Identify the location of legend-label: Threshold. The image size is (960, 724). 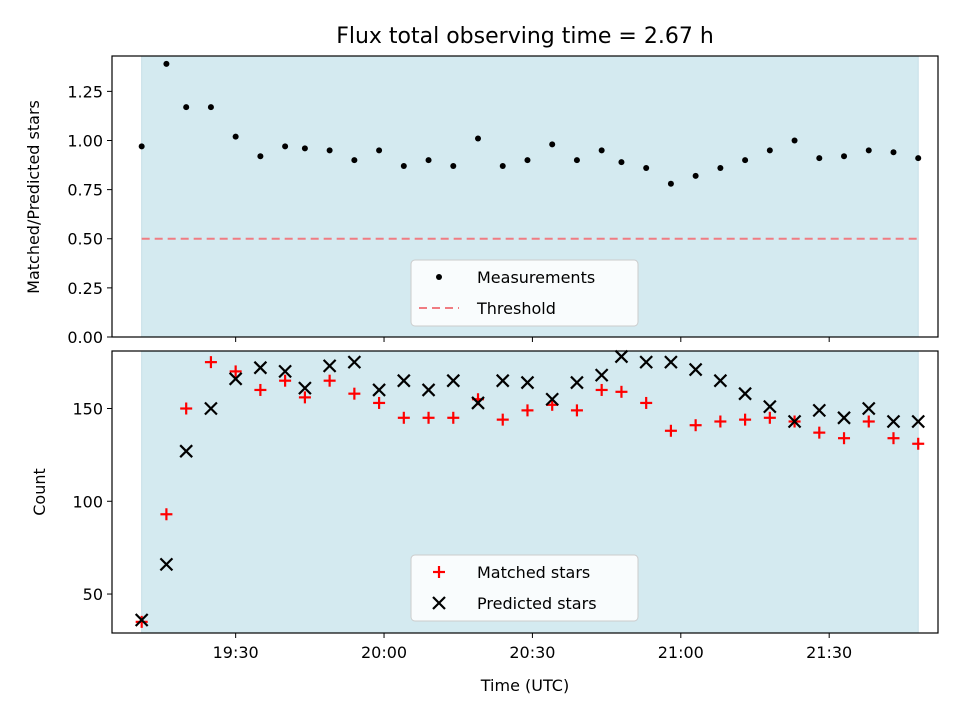
(516, 308).